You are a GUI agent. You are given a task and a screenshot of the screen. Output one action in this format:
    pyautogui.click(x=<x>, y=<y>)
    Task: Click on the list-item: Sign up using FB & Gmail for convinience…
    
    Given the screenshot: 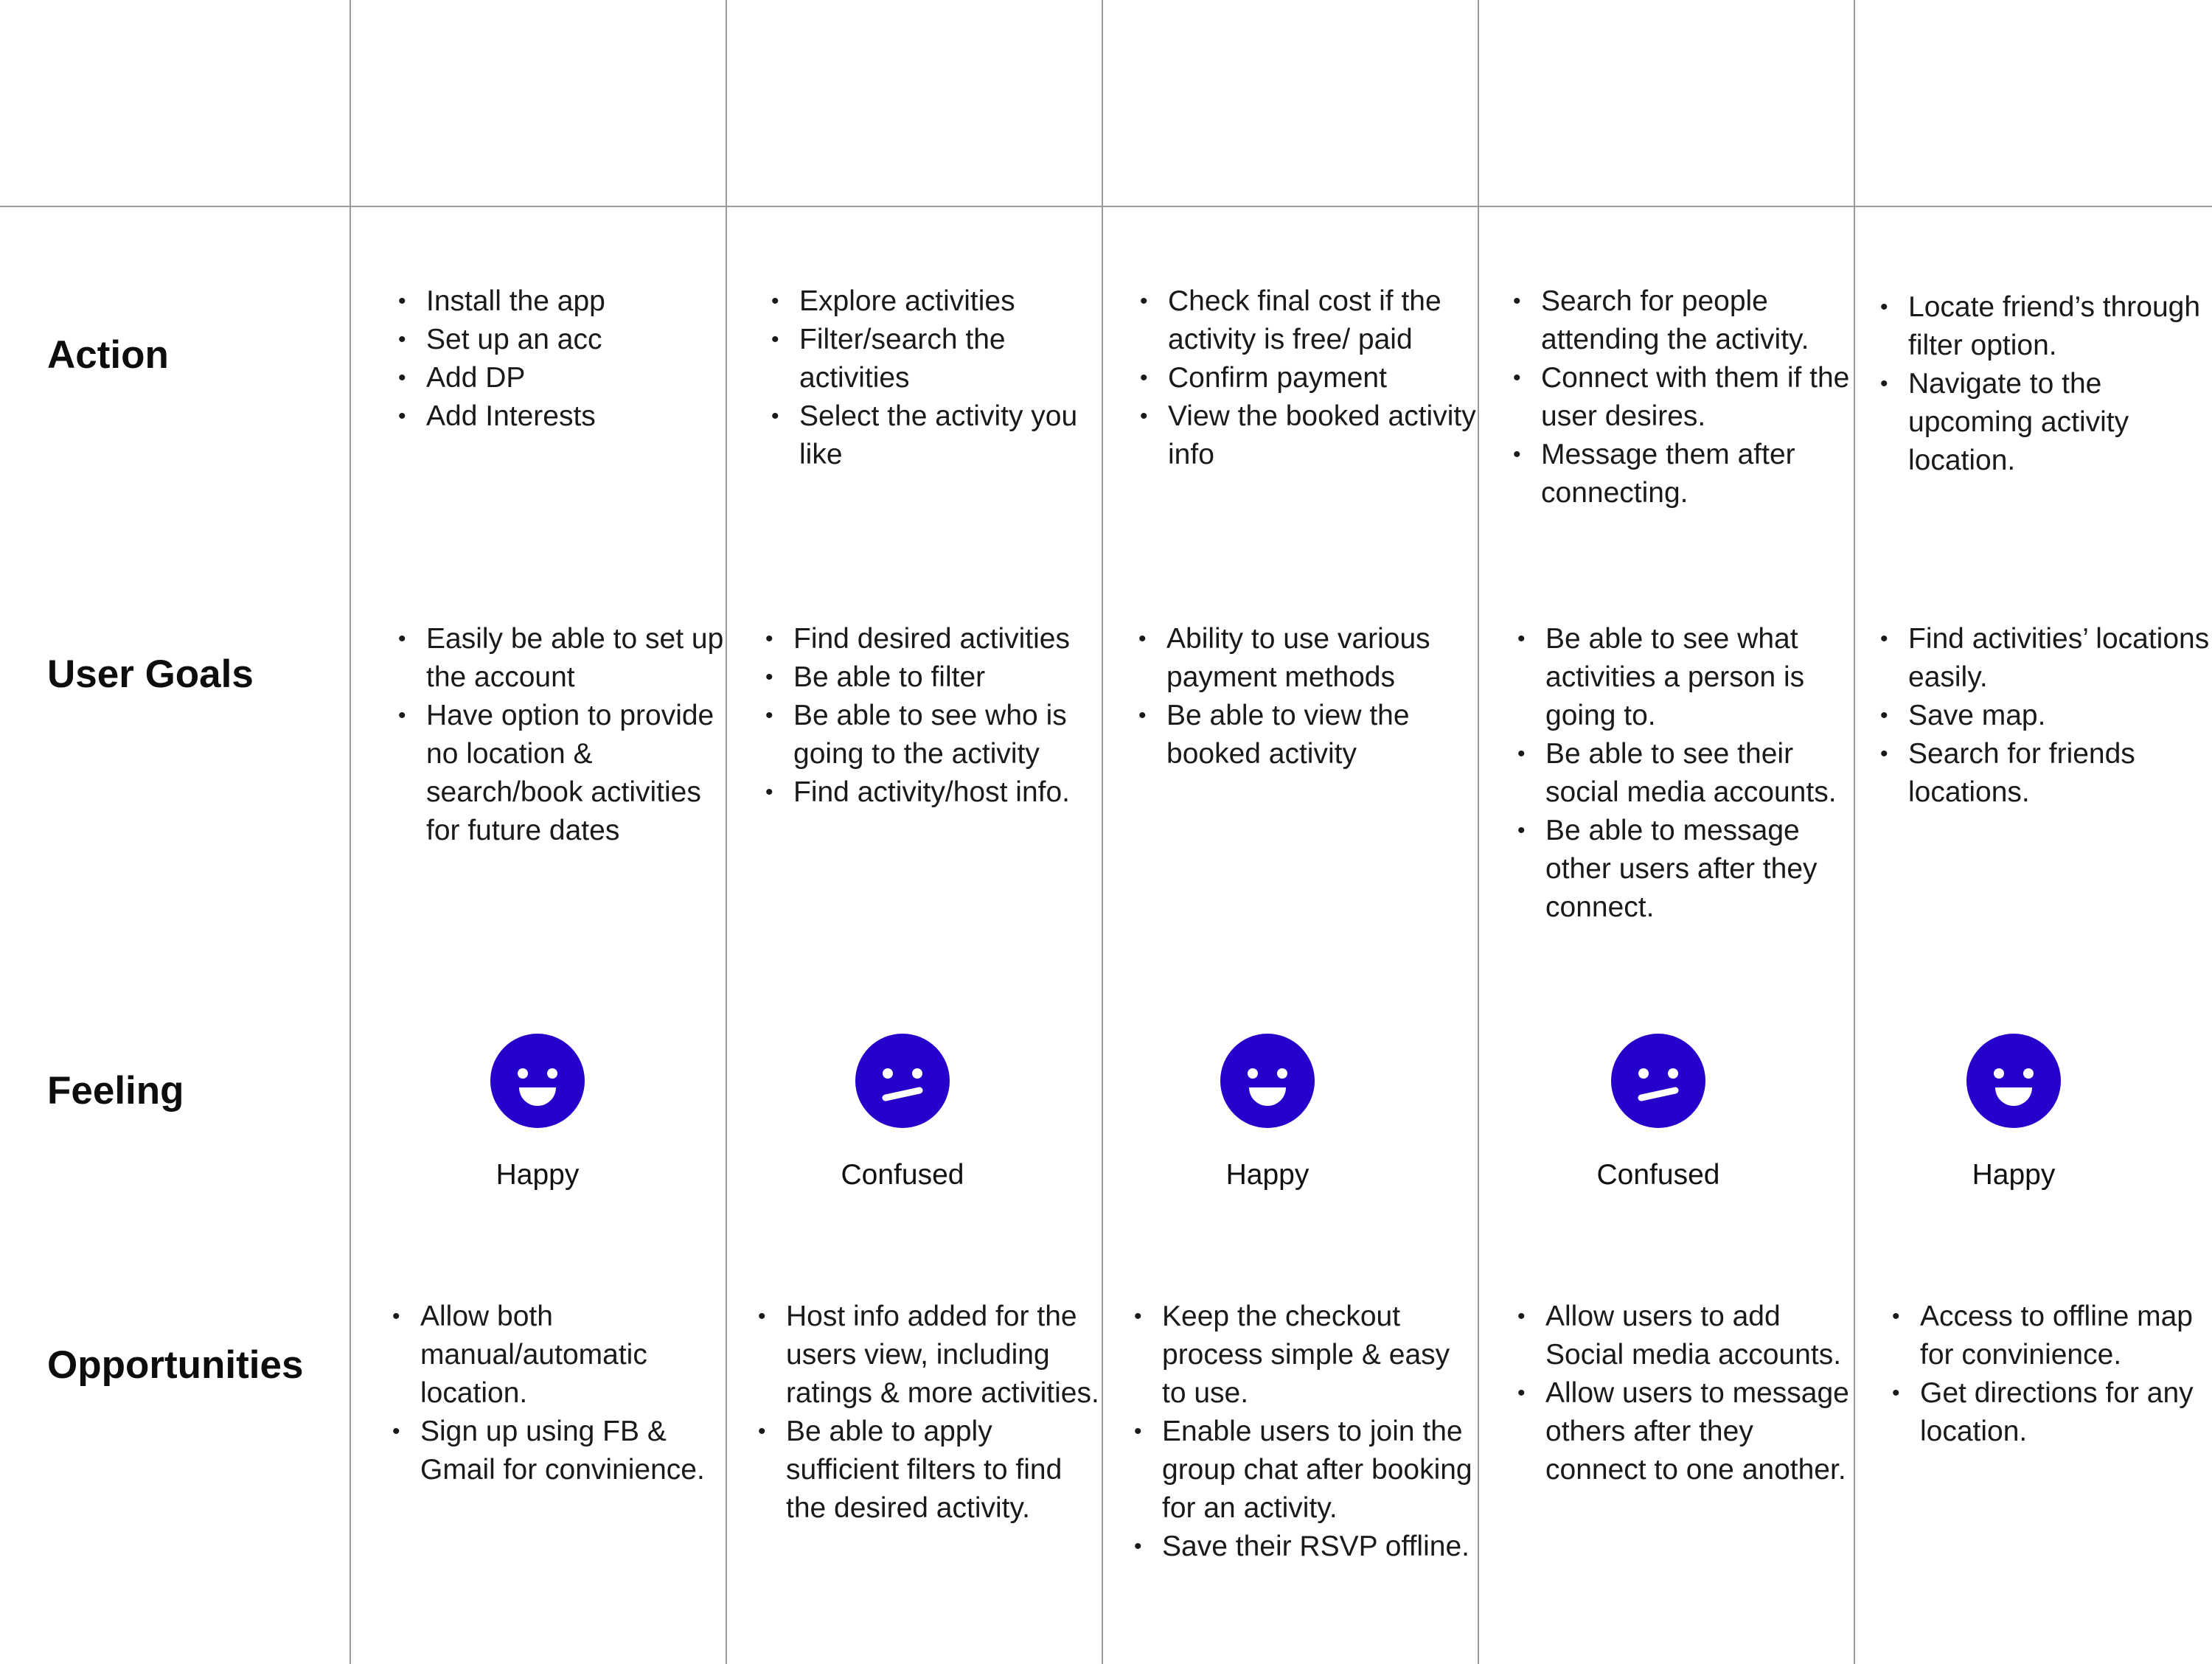 What is the action you would take?
    pyautogui.click(x=561, y=1451)
    